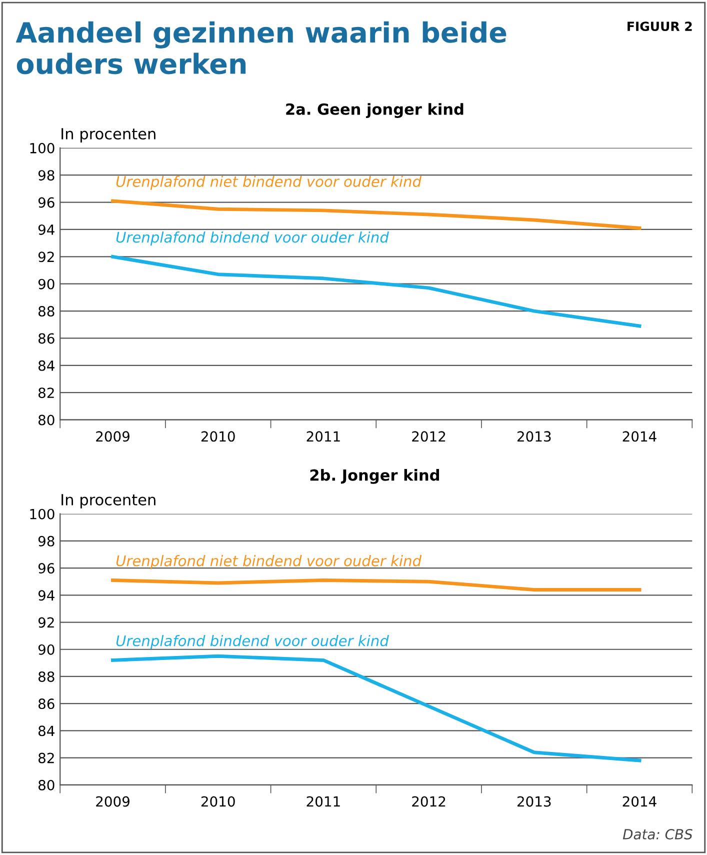  I want to click on chart-title: Aandeel gezinnen waarin beide ouders werken, so click(261, 47).